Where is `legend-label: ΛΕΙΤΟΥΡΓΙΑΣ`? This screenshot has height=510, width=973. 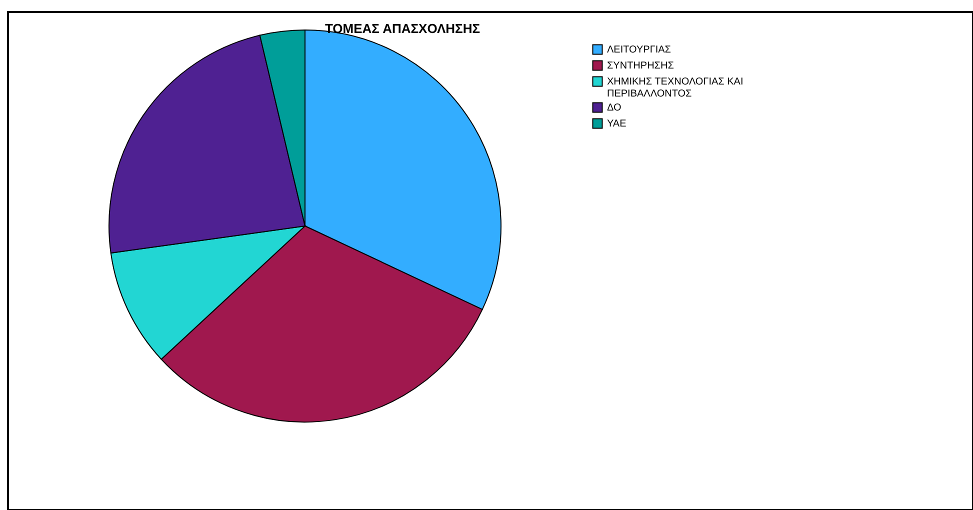
legend-label: ΛΕΙΤΟΥΡΓΙΑΣ is located at coordinates (639, 50).